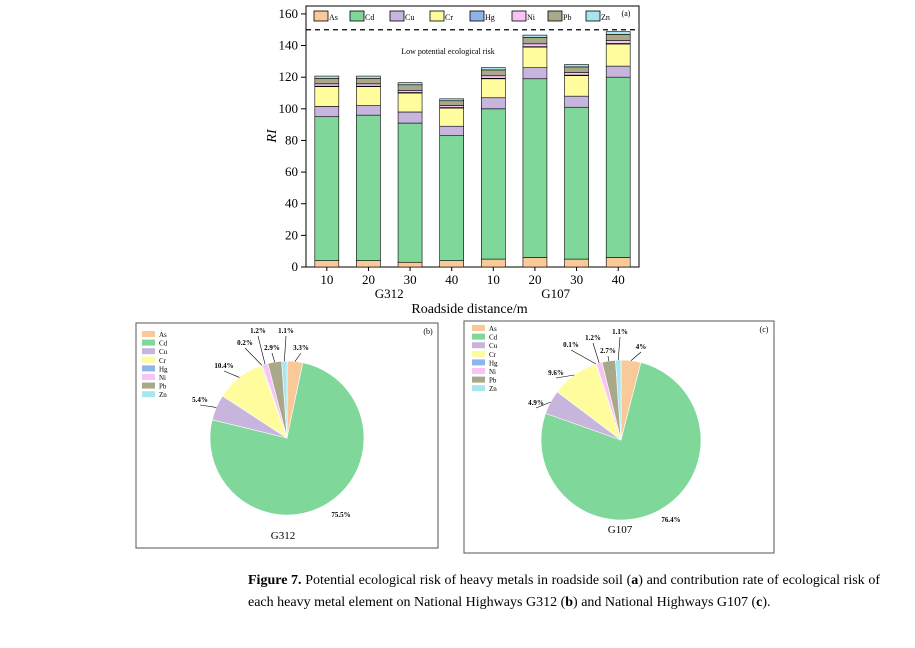  I want to click on slice-label-hg: 0.1%, so click(571, 345).